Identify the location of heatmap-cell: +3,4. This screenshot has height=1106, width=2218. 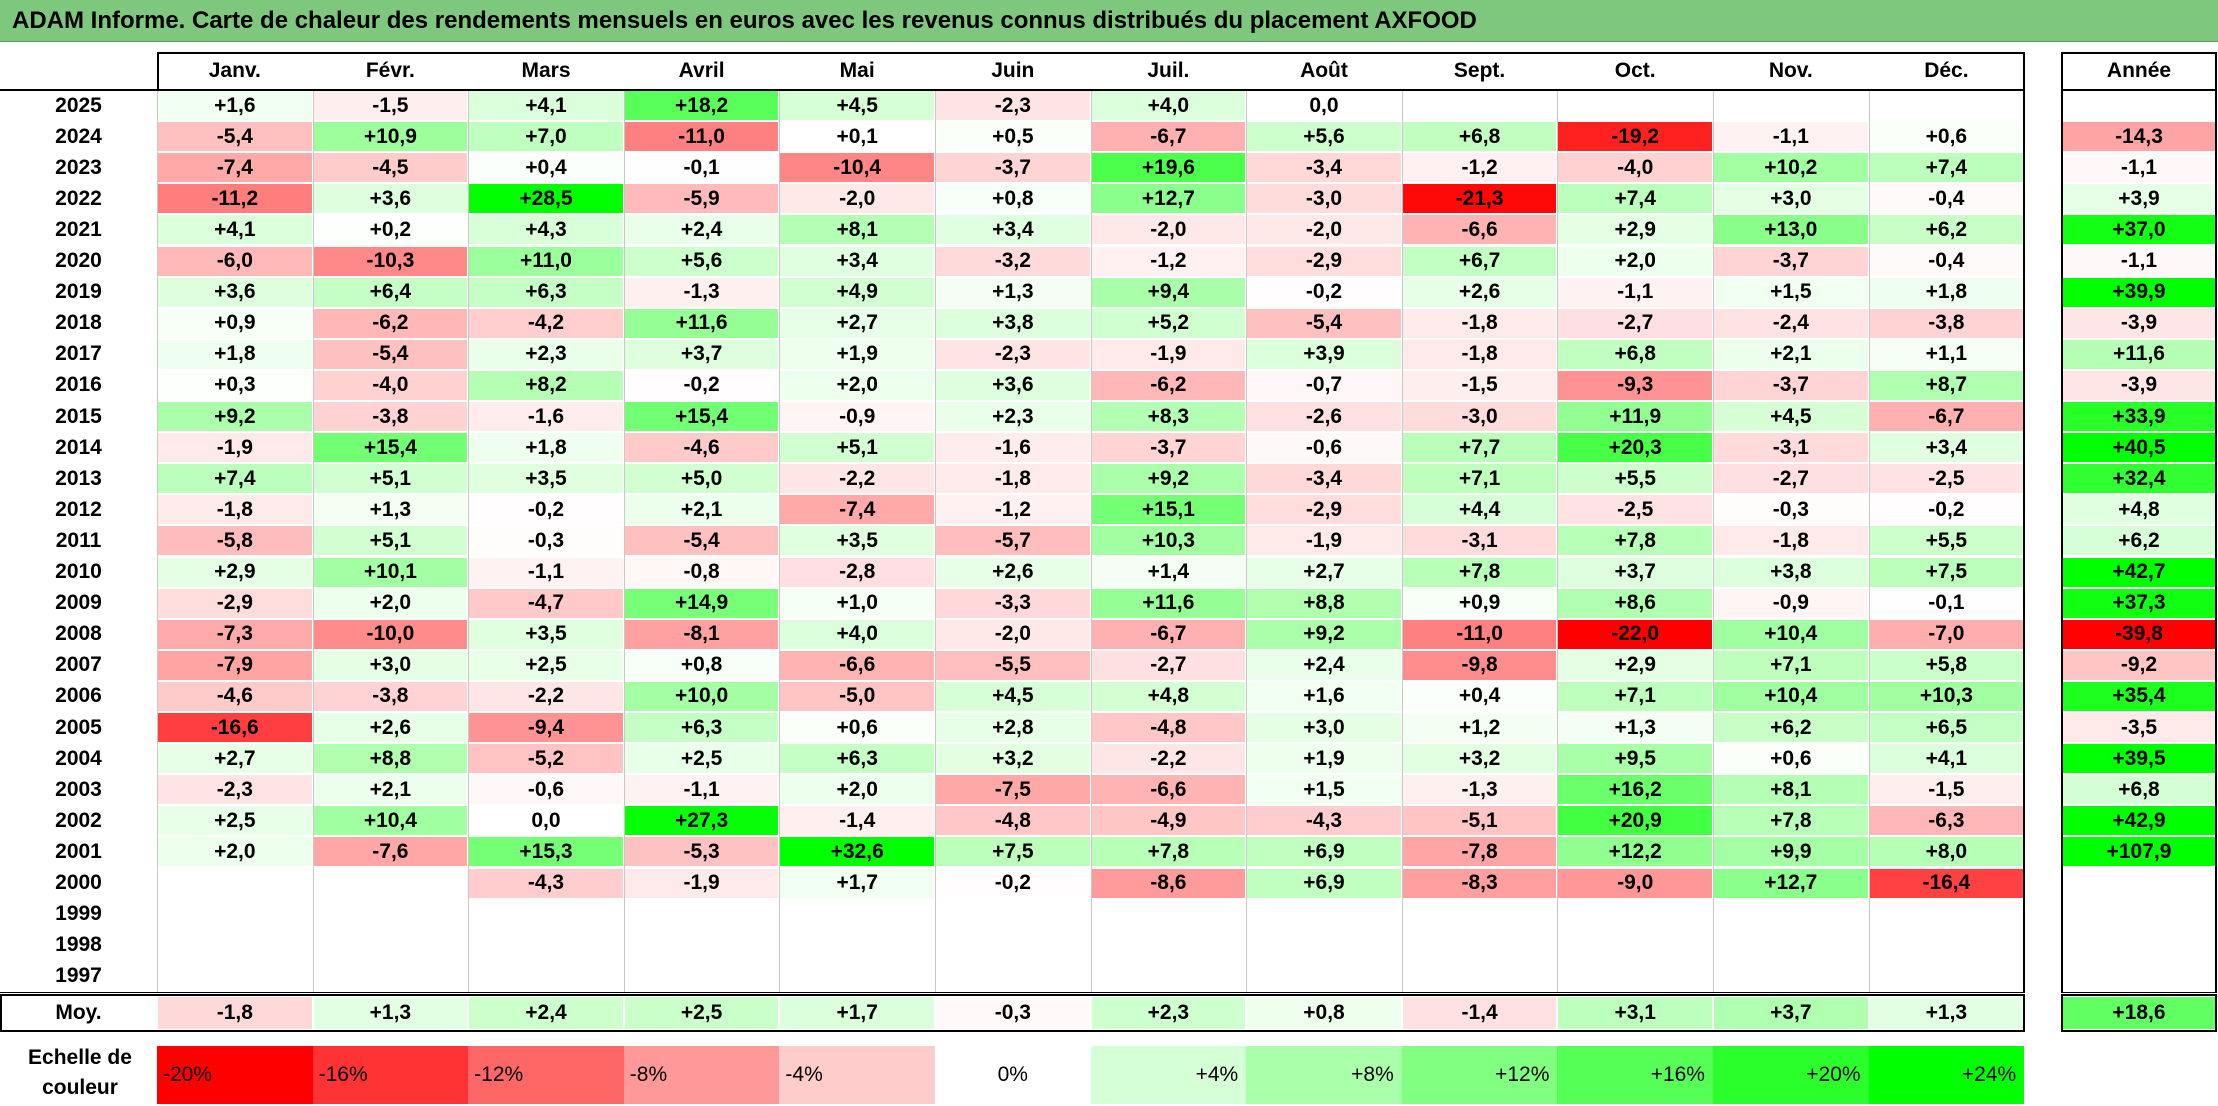
(1946, 448).